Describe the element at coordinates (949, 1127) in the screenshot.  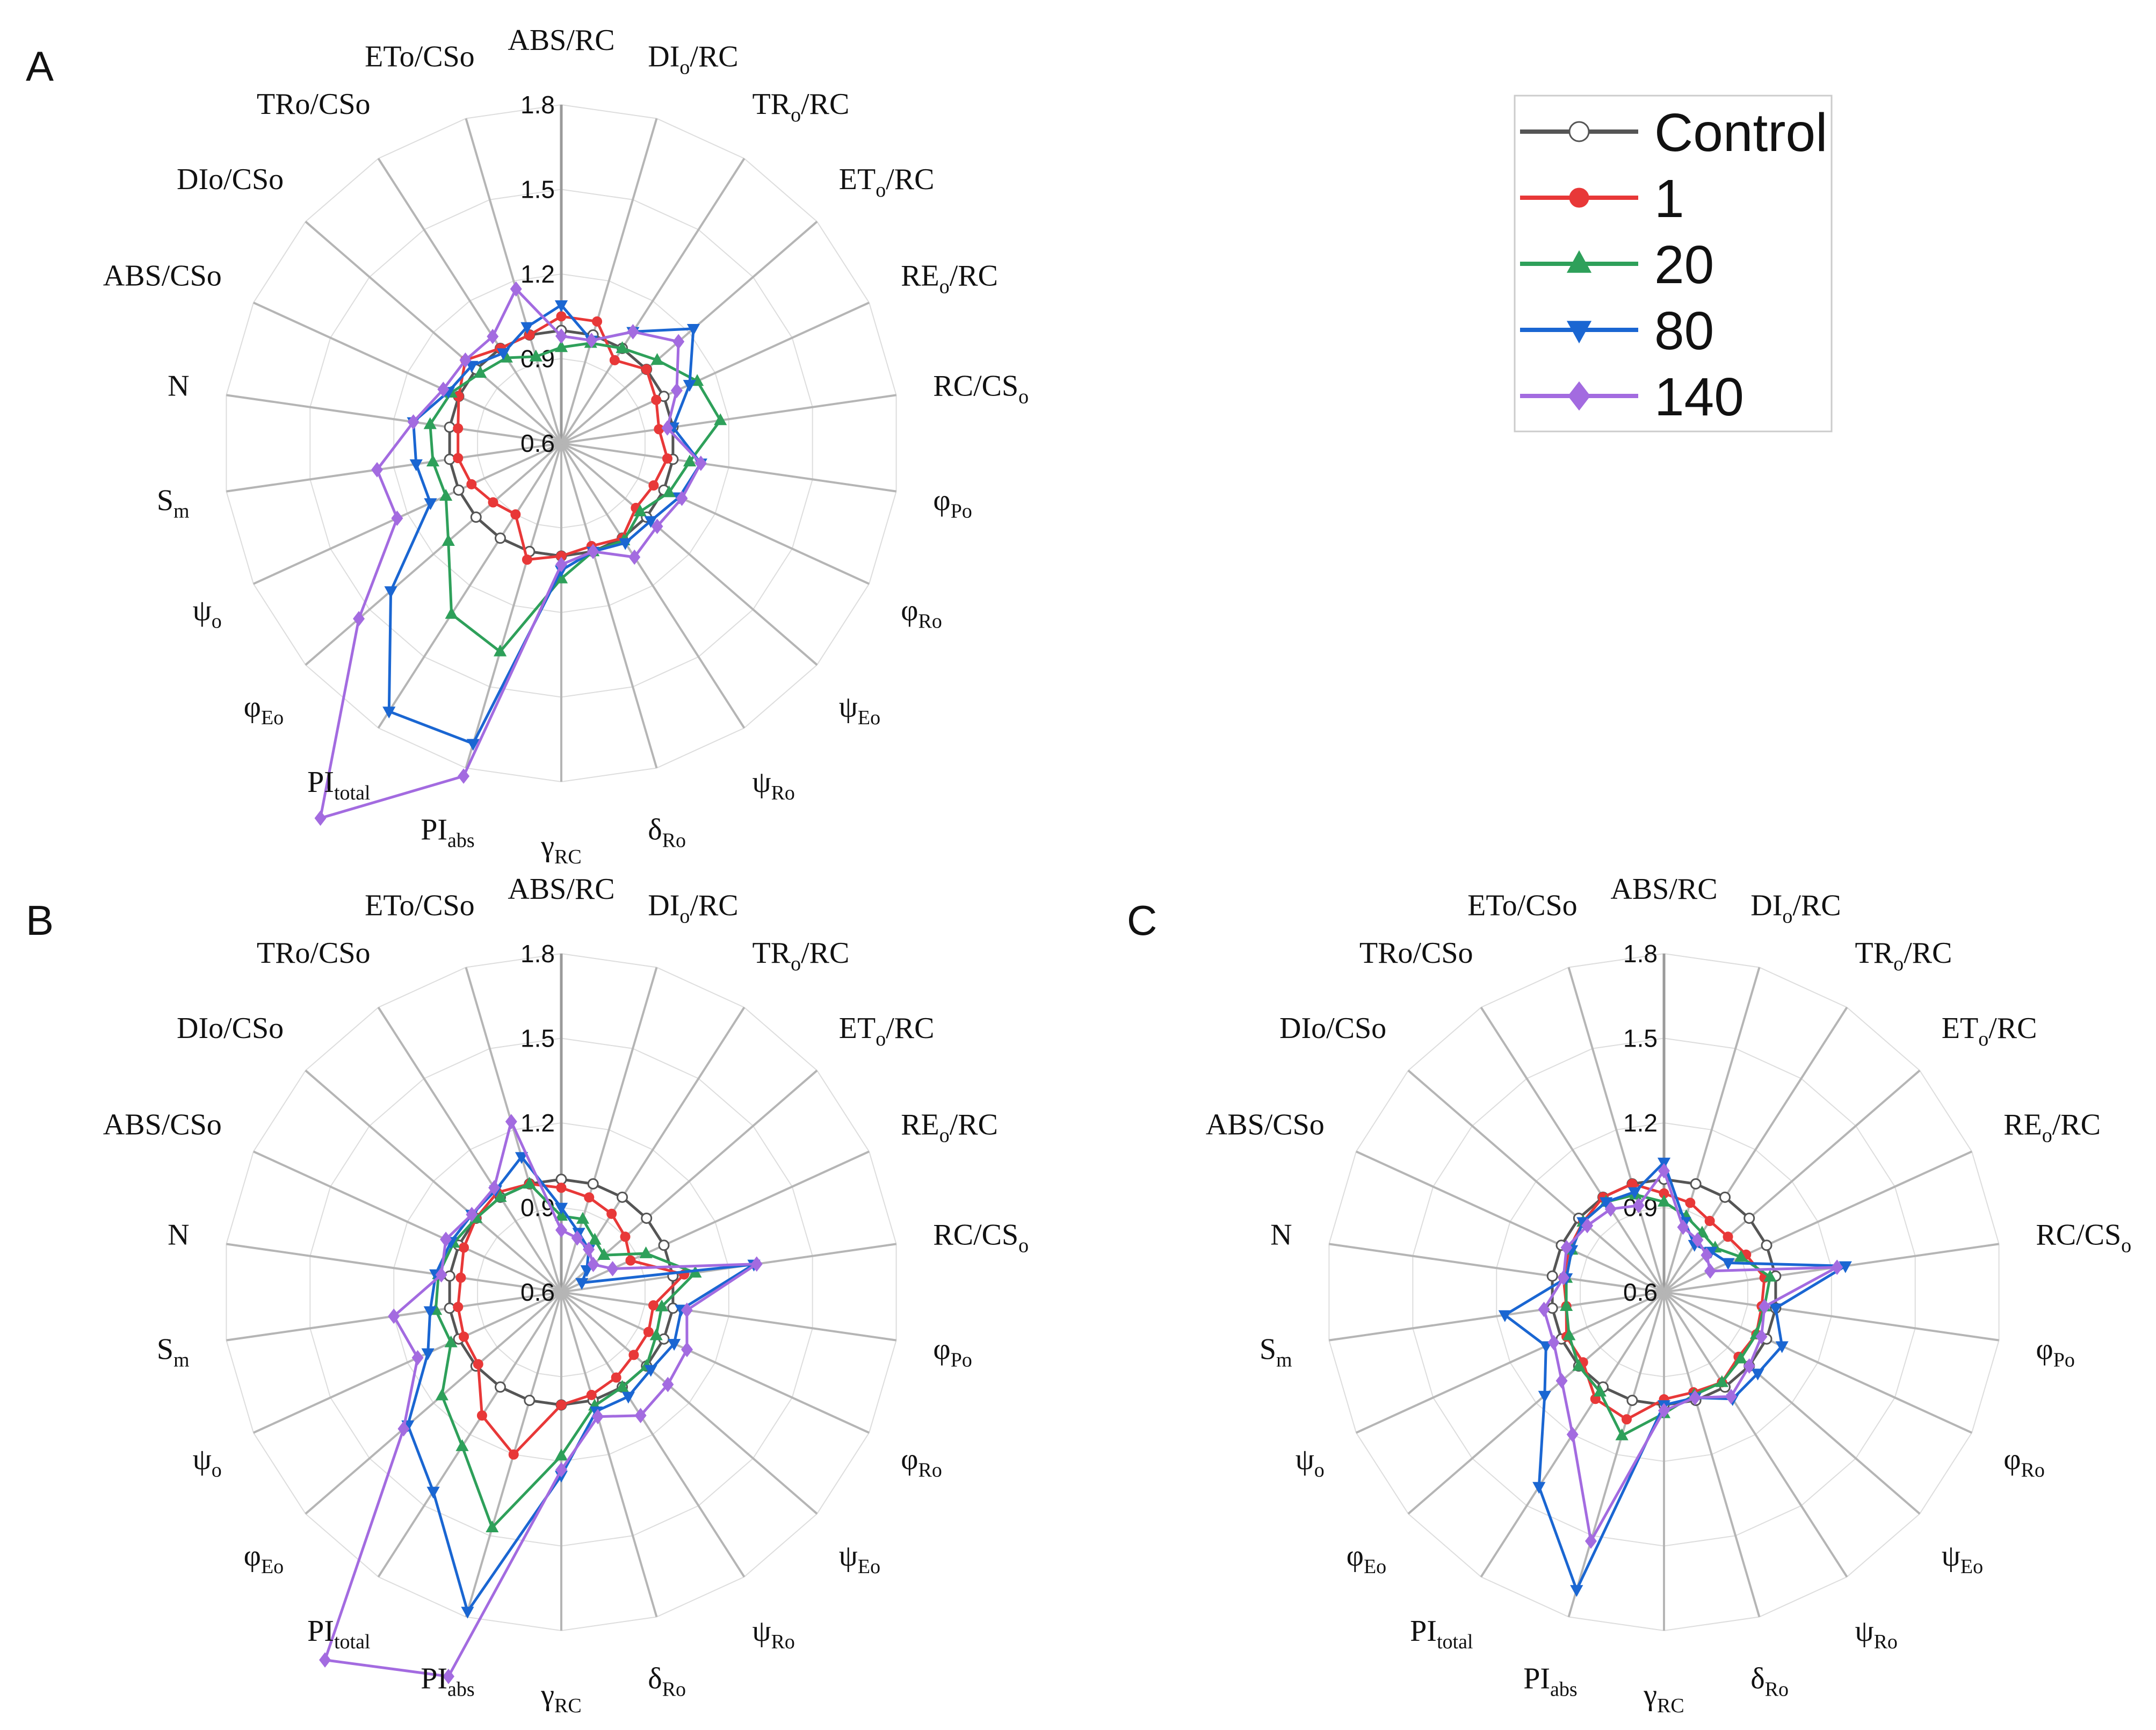
I see `axis-label: REo/RC` at that location.